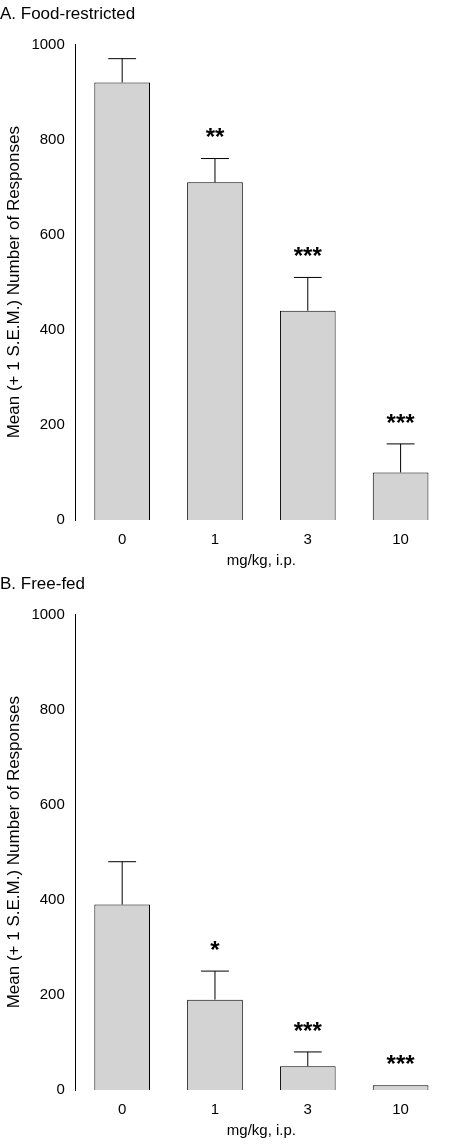 This screenshot has width=457, height=1148. What do you see at coordinates (43, 583) in the screenshot?
I see `chart-title: B. Free-fed` at bounding box center [43, 583].